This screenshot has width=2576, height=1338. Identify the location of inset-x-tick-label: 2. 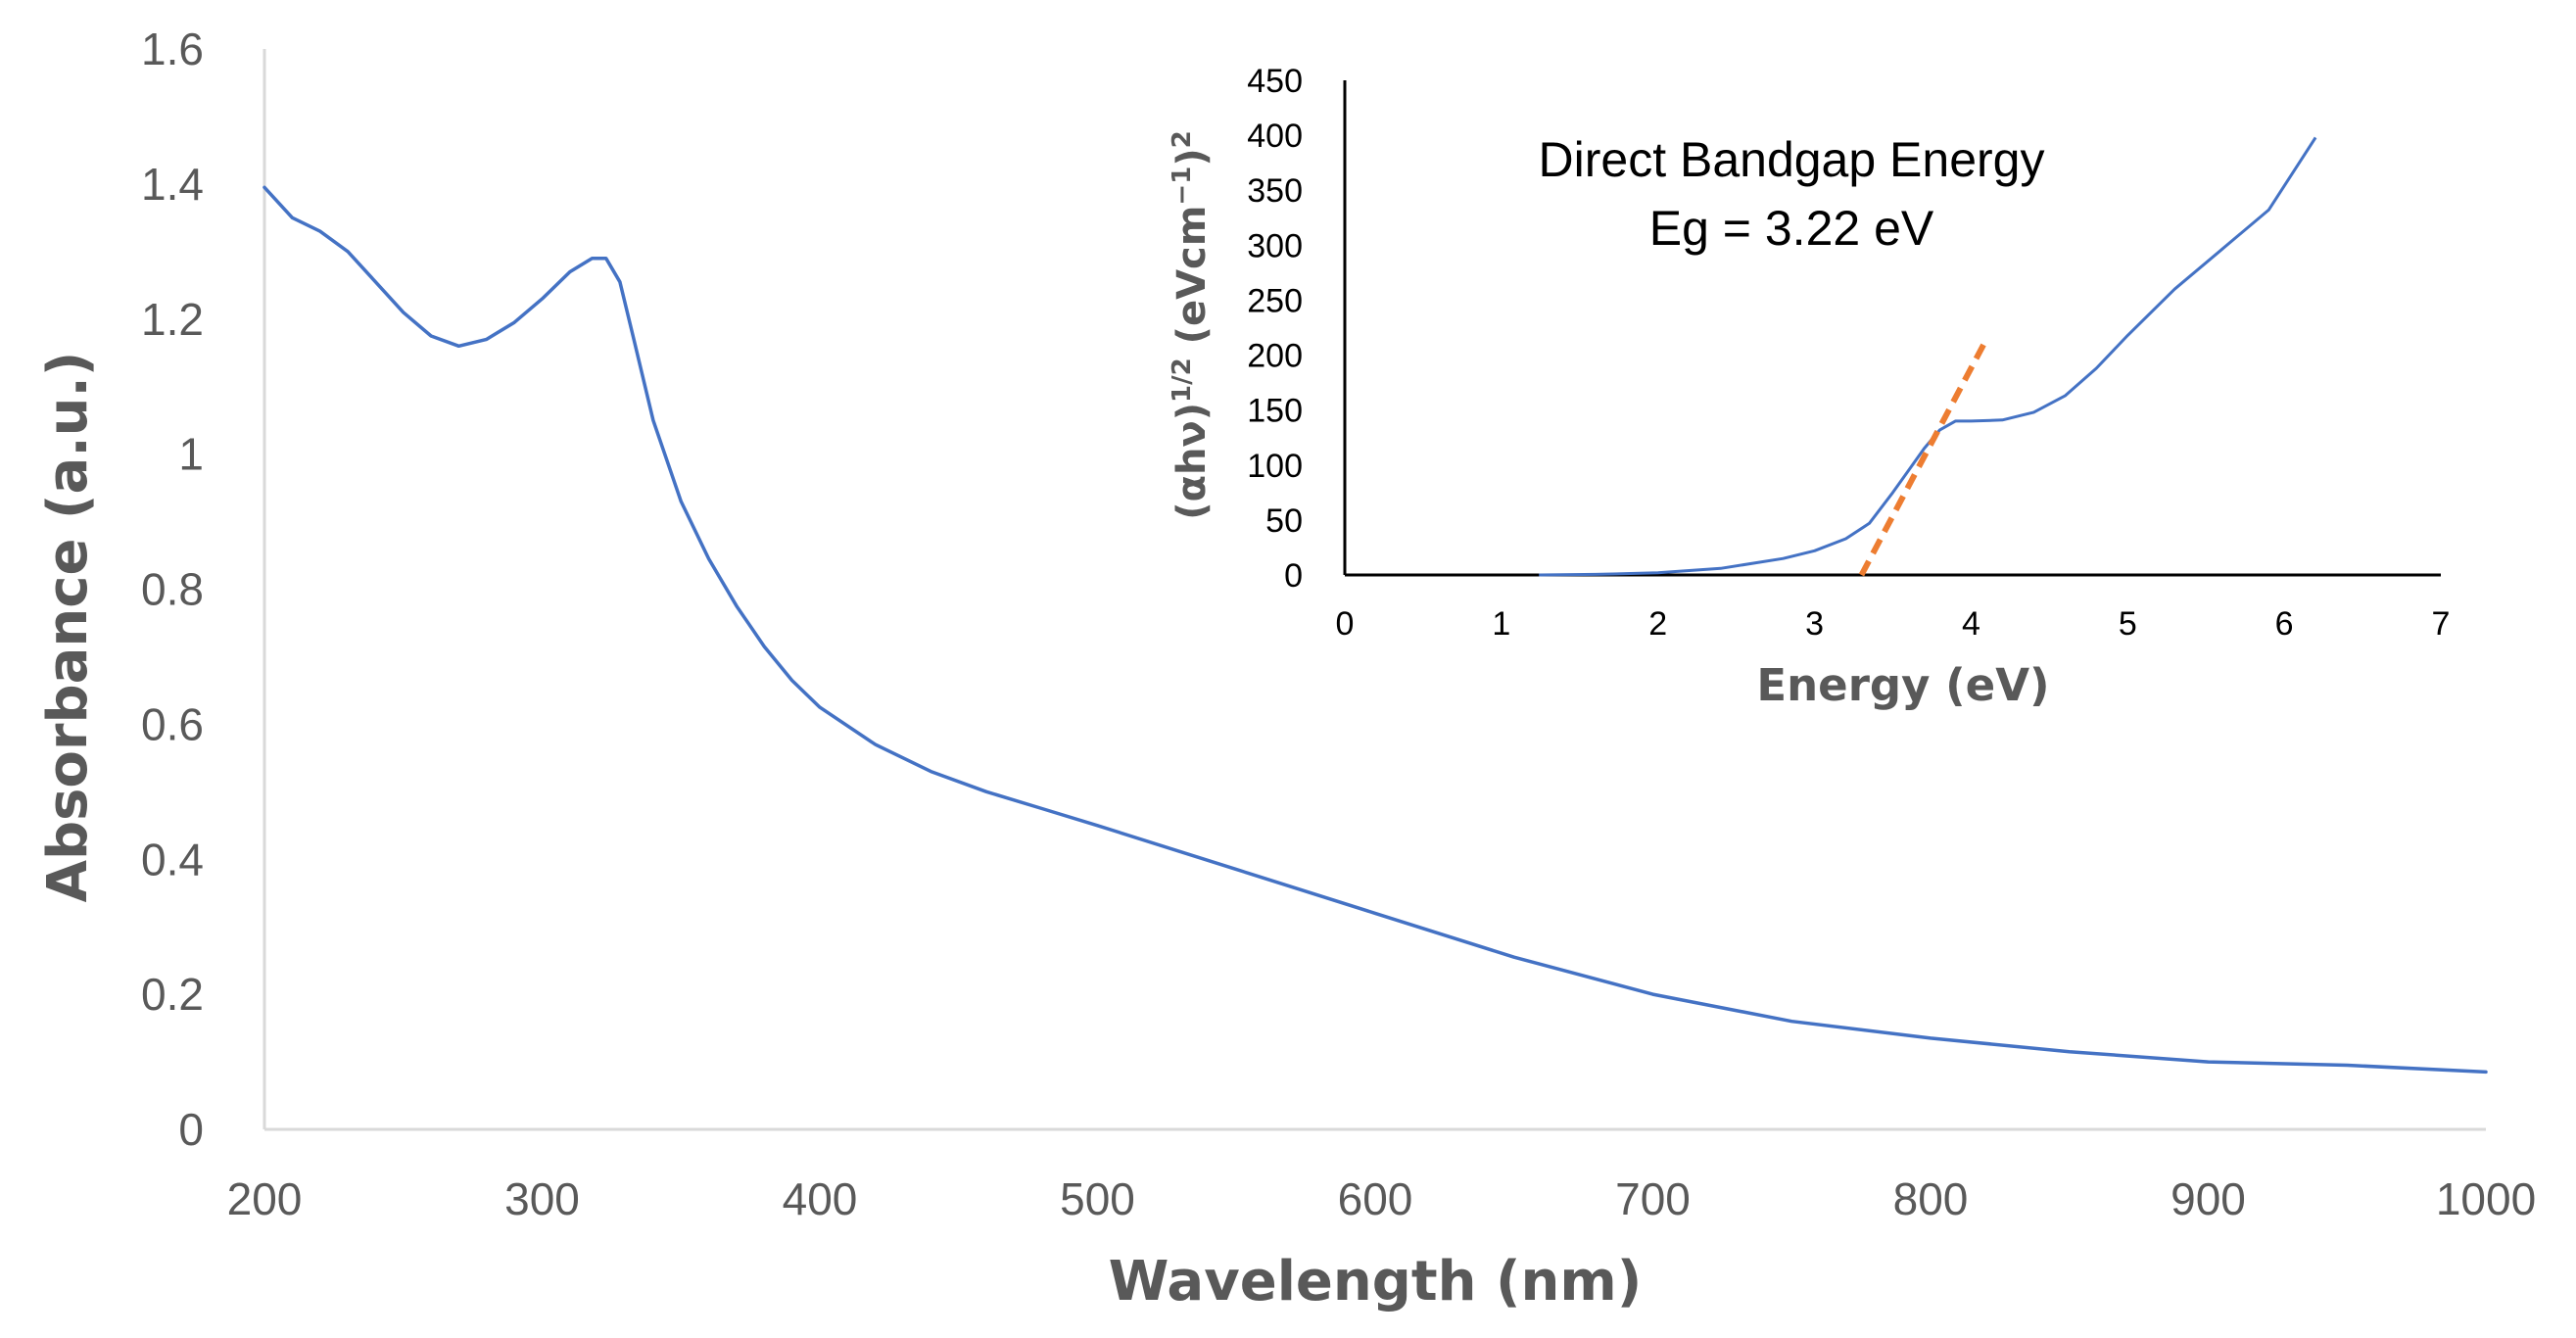
(1658, 624).